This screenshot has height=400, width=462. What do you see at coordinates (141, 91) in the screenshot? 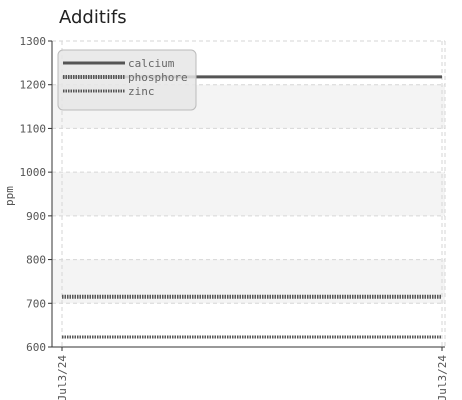
I see `legend-label-zinc: zinc` at bounding box center [141, 91].